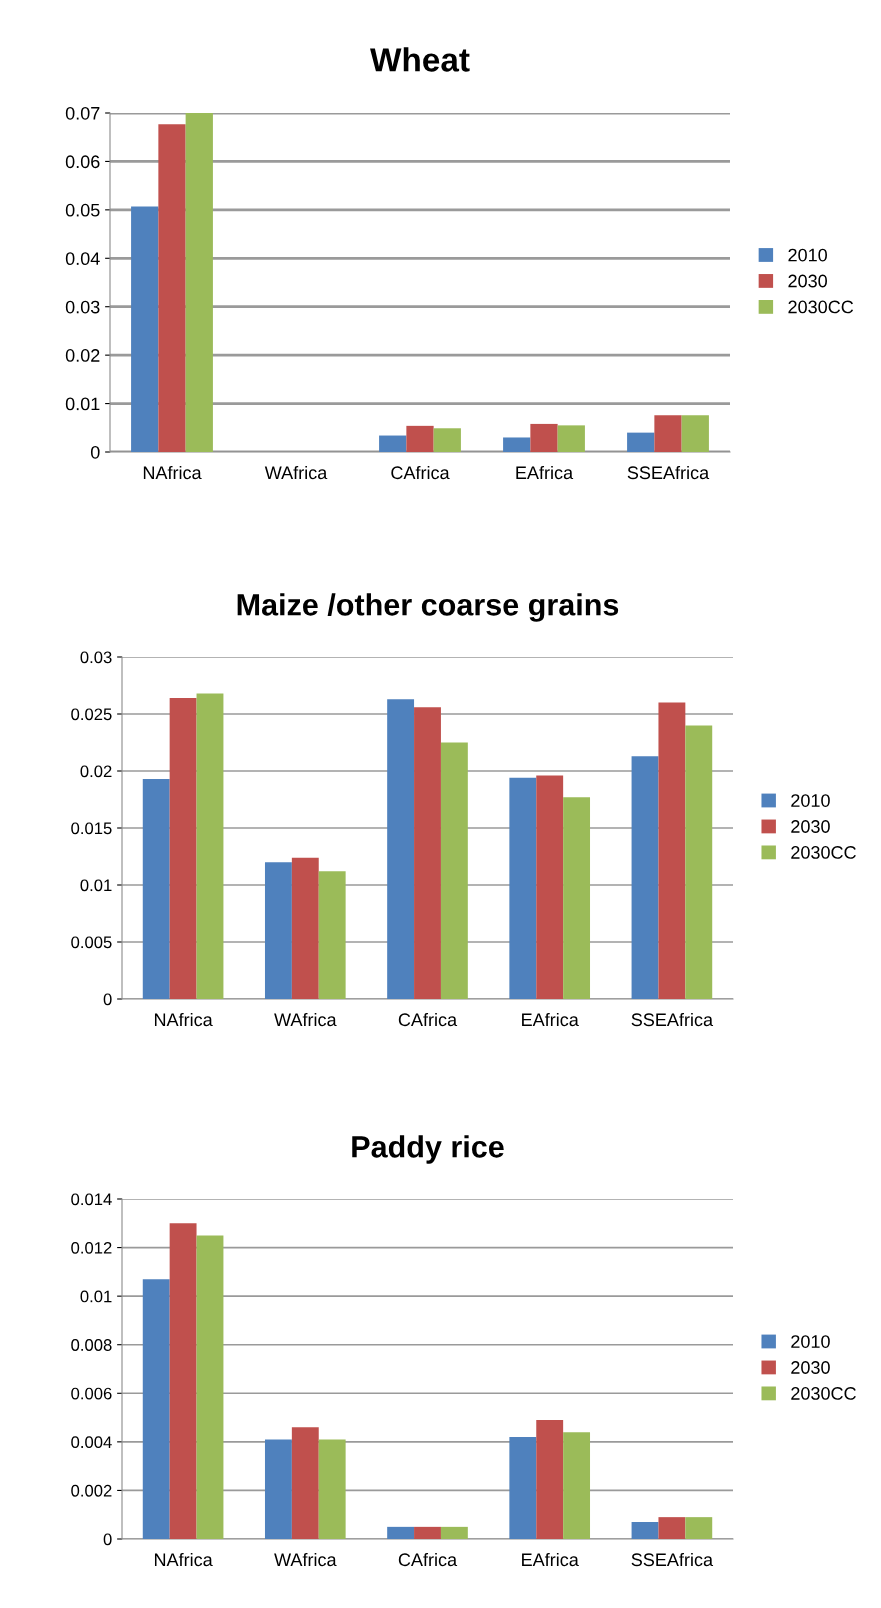  Describe the element at coordinates (82, 210) in the screenshot. I see `y-tick-label: 0.05` at that location.